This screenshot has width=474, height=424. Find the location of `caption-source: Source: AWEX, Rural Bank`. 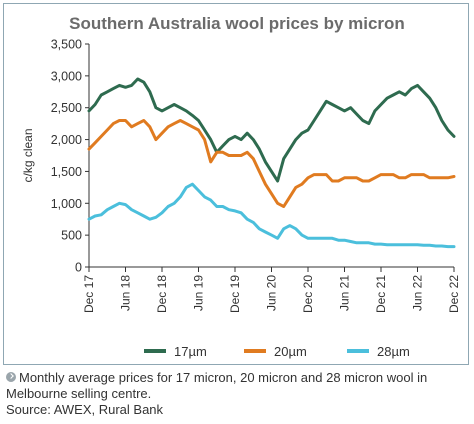

caption-source: Source: AWEX, Rural Bank is located at coordinates (85, 409).